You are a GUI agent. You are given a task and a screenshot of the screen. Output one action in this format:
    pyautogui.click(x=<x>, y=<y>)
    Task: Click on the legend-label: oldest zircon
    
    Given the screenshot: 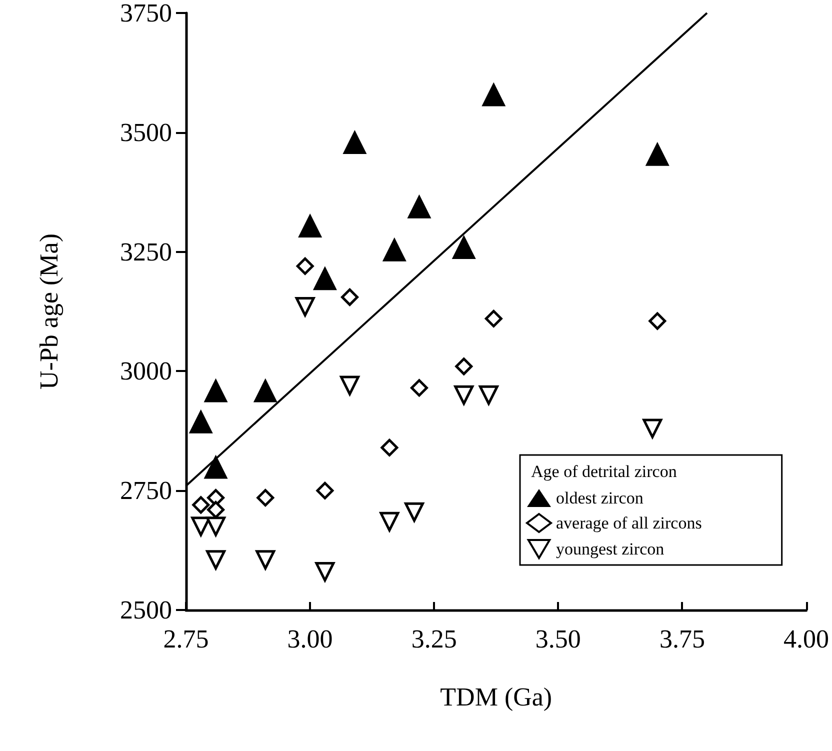 What is the action you would take?
    pyautogui.click(x=600, y=498)
    